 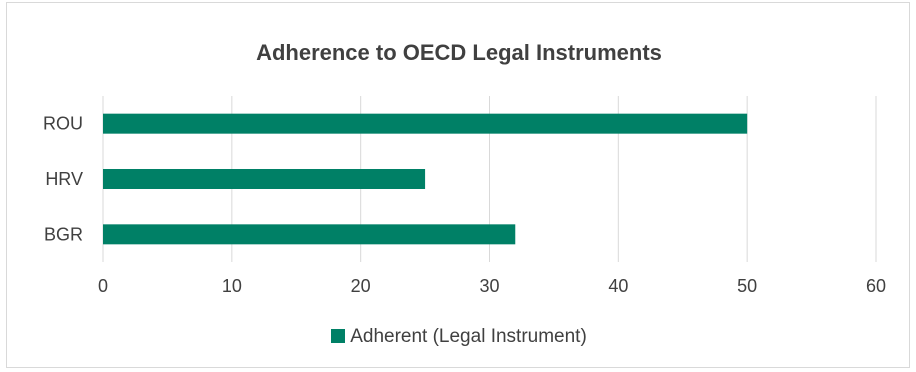 What do you see at coordinates (747, 286) in the screenshot?
I see `x-tick-label: 50` at bounding box center [747, 286].